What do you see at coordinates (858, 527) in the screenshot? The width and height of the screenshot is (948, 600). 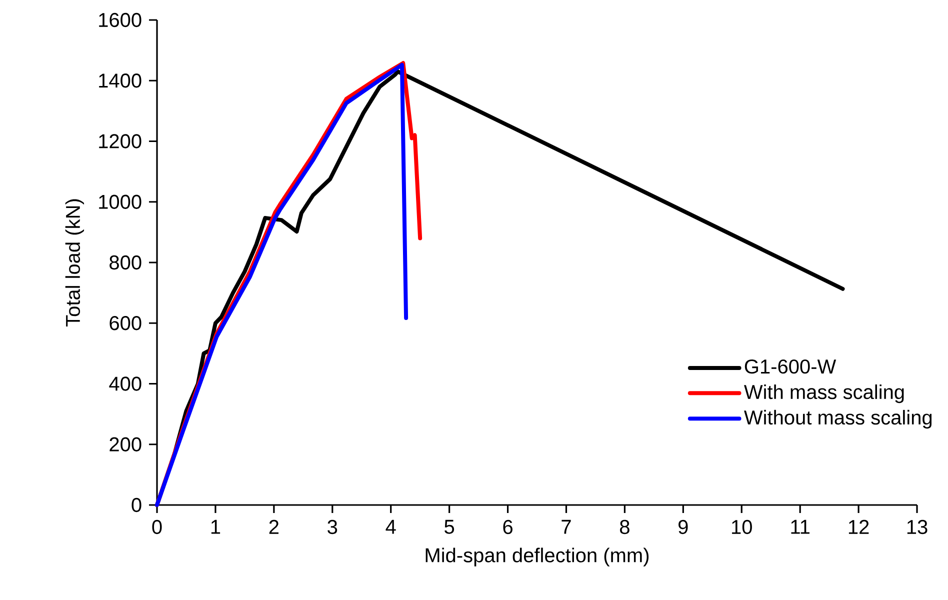 I see `x-tick-label: 12` at bounding box center [858, 527].